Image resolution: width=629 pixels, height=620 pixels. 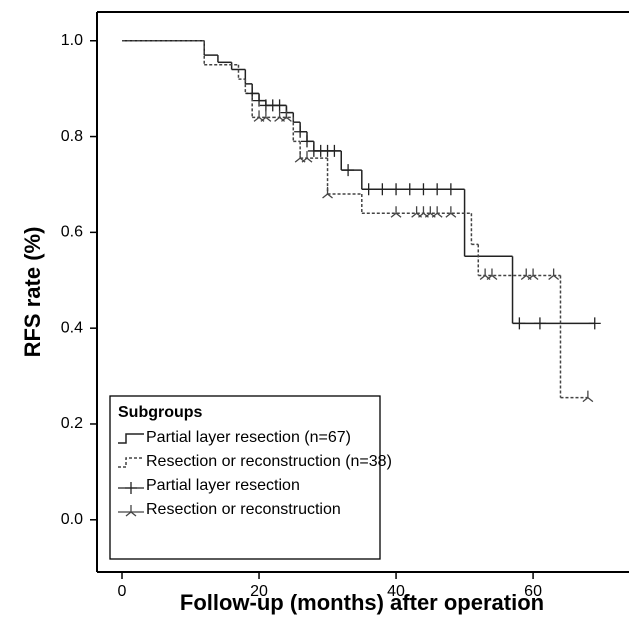 I want to click on y-tick-label: 0.0, so click(x=72, y=519).